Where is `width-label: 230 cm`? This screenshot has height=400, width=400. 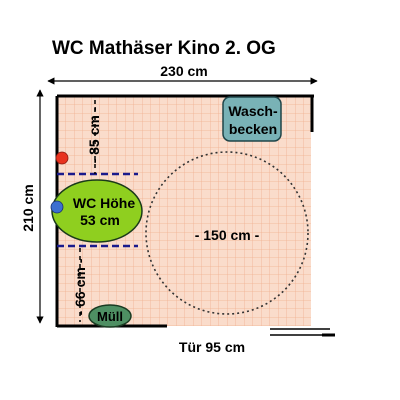
width-label: 230 cm is located at coordinates (183, 71).